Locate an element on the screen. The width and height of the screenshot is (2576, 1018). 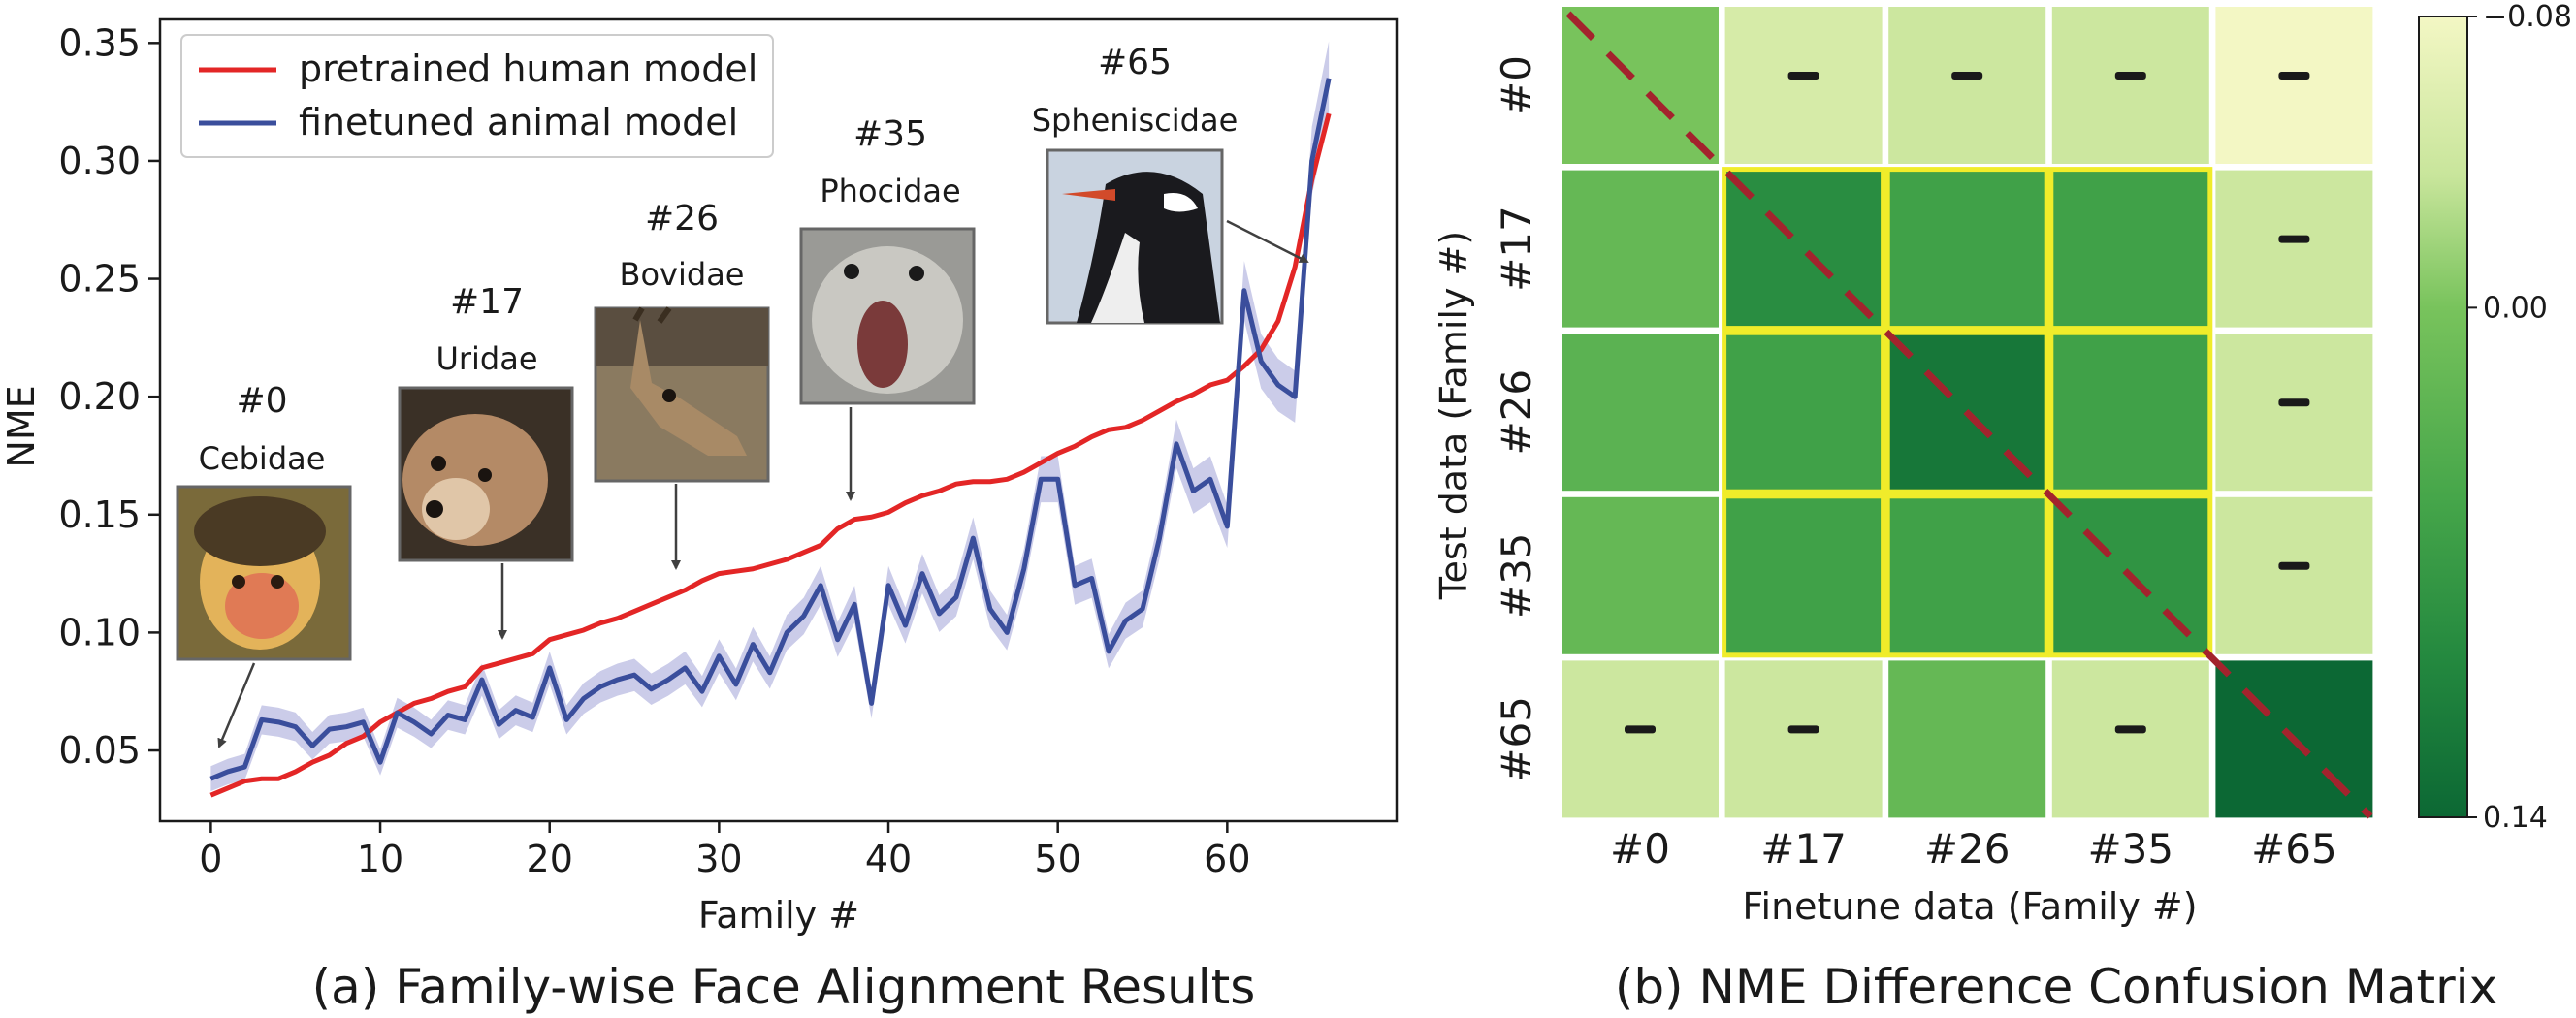
annotation-id-26: #26 is located at coordinates (682, 219).